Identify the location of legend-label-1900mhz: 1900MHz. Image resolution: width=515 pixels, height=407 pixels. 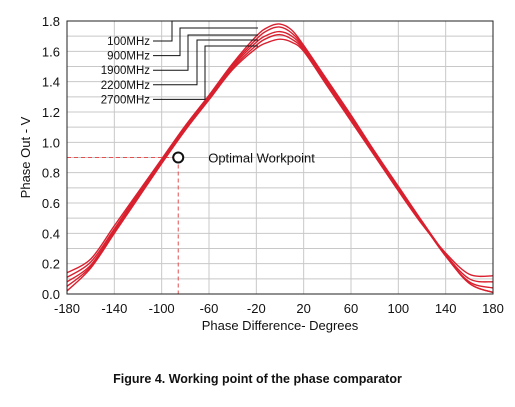
(125, 71).